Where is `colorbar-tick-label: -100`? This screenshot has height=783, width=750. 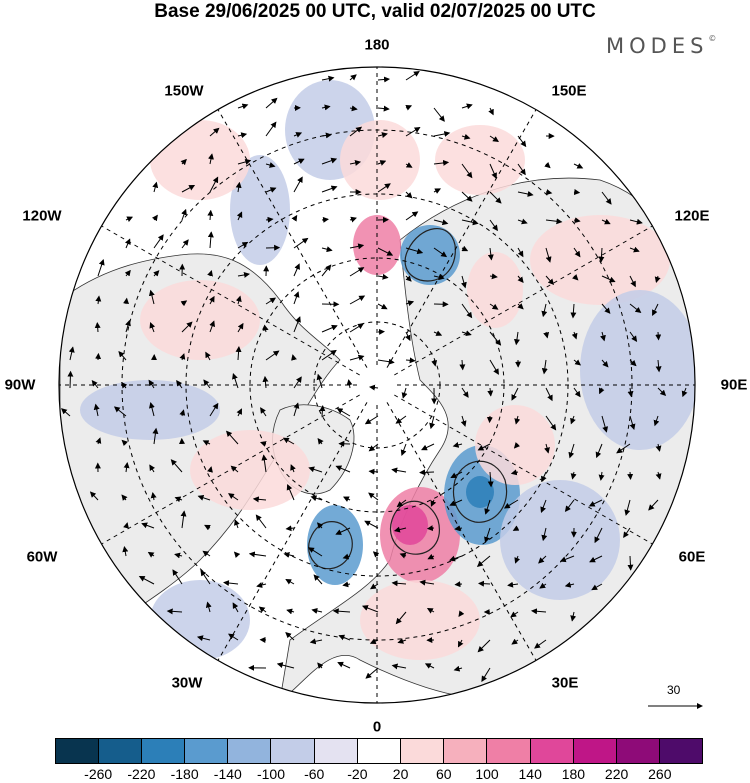
colorbar-tick-label: -100 is located at coordinates (271, 774).